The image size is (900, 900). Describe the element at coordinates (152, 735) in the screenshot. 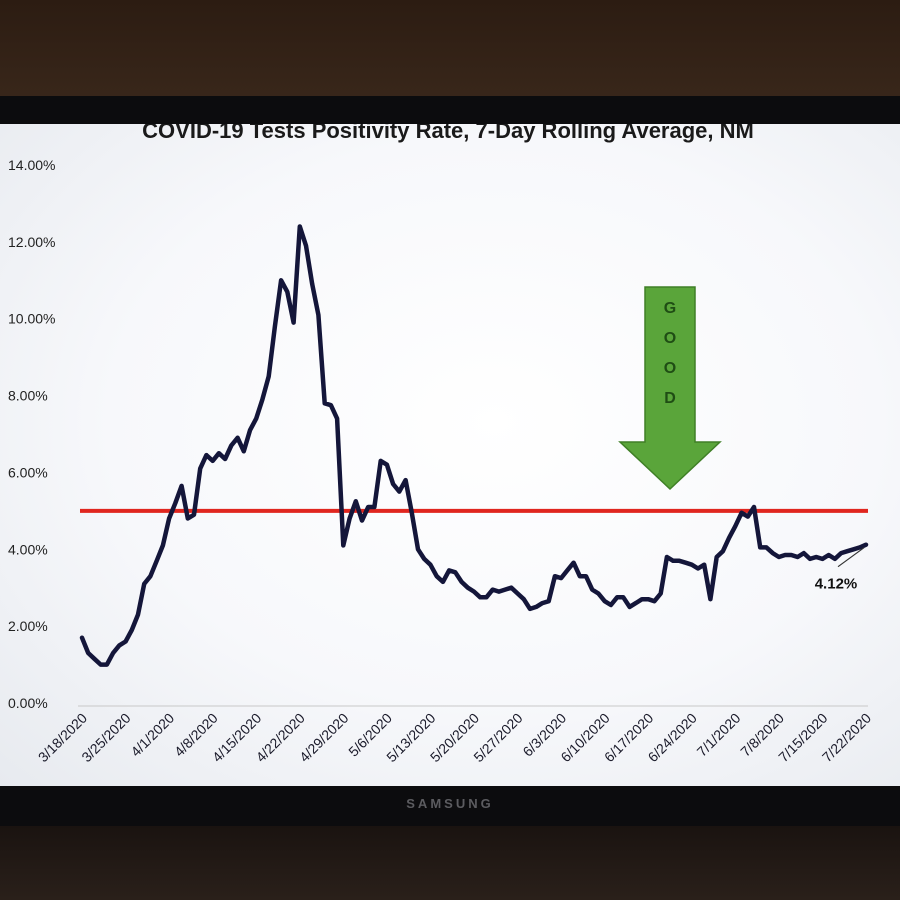

I see `x-tick-label: 4/1/2020` at that location.